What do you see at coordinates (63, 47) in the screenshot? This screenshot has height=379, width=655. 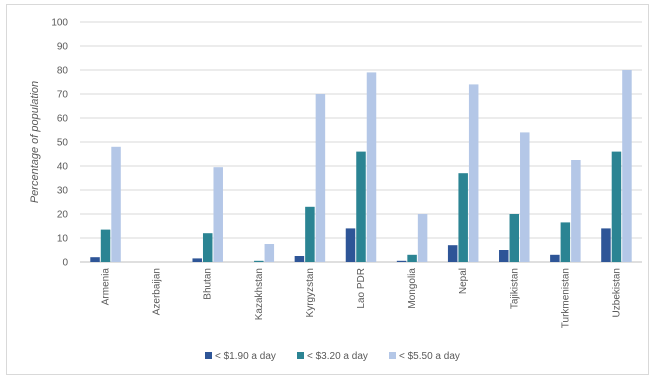 I see `y-tick-label: 90` at bounding box center [63, 47].